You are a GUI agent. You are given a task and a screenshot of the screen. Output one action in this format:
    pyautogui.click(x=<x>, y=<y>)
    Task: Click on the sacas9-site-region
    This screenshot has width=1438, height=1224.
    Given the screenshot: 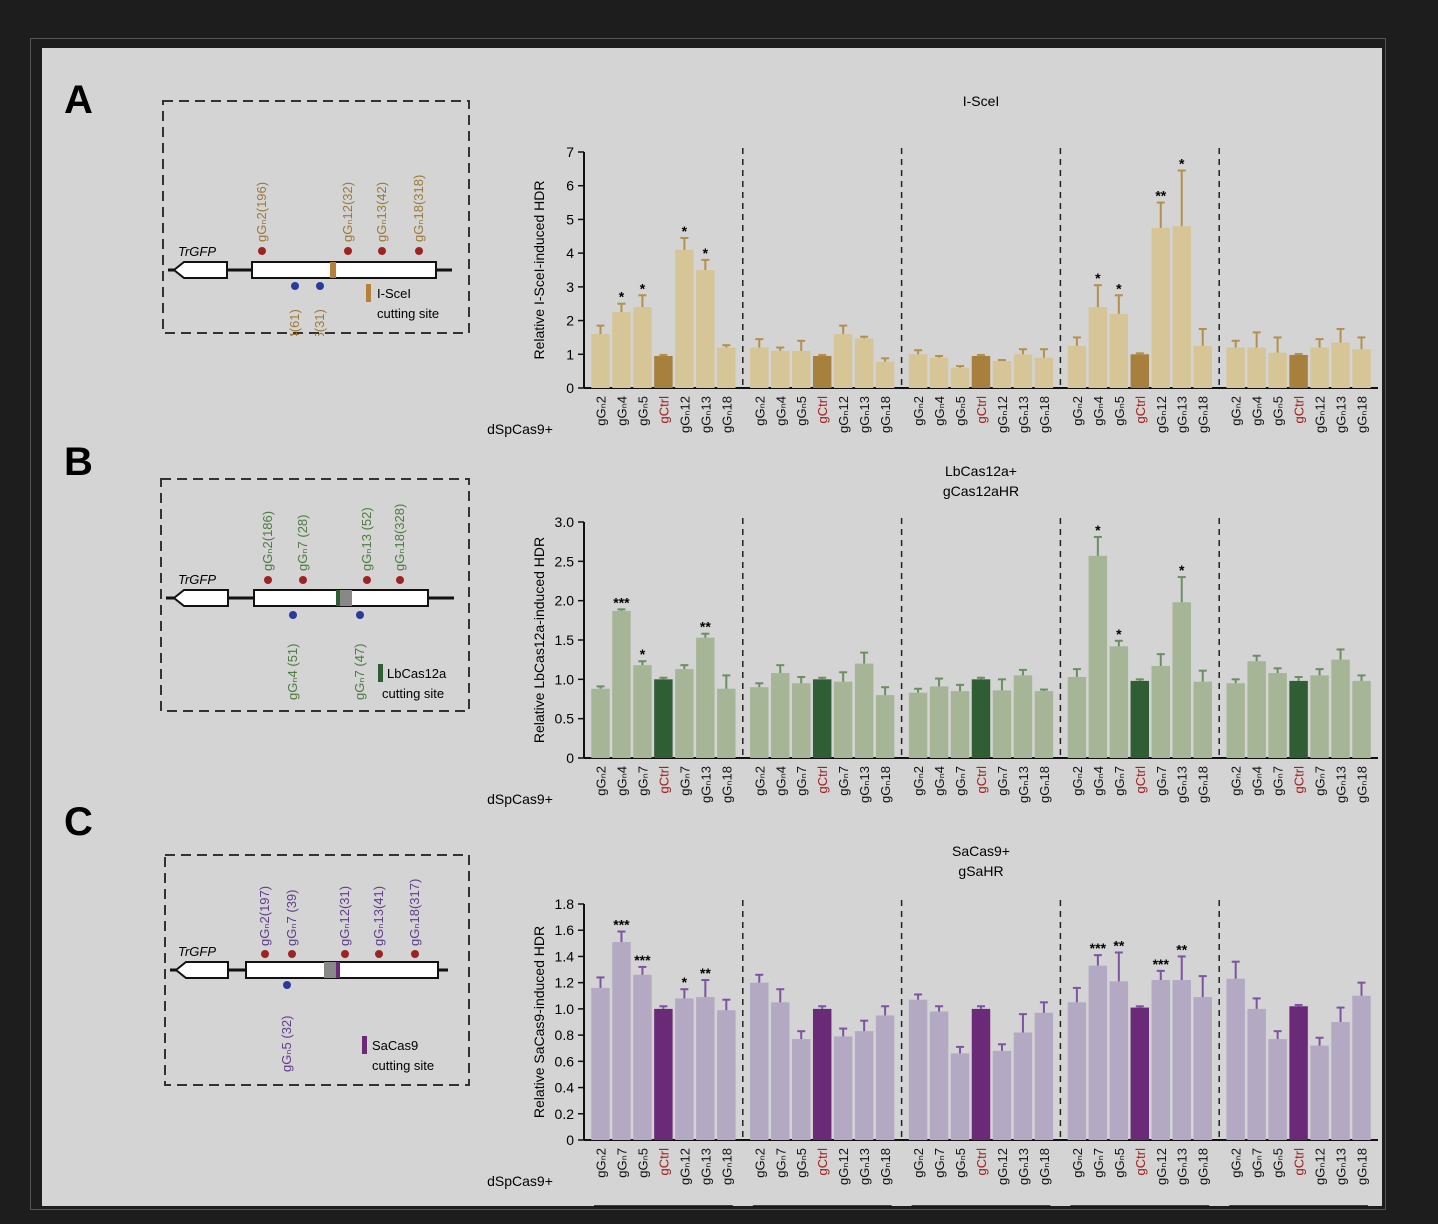 What is the action you would take?
    pyautogui.click(x=330, y=970)
    